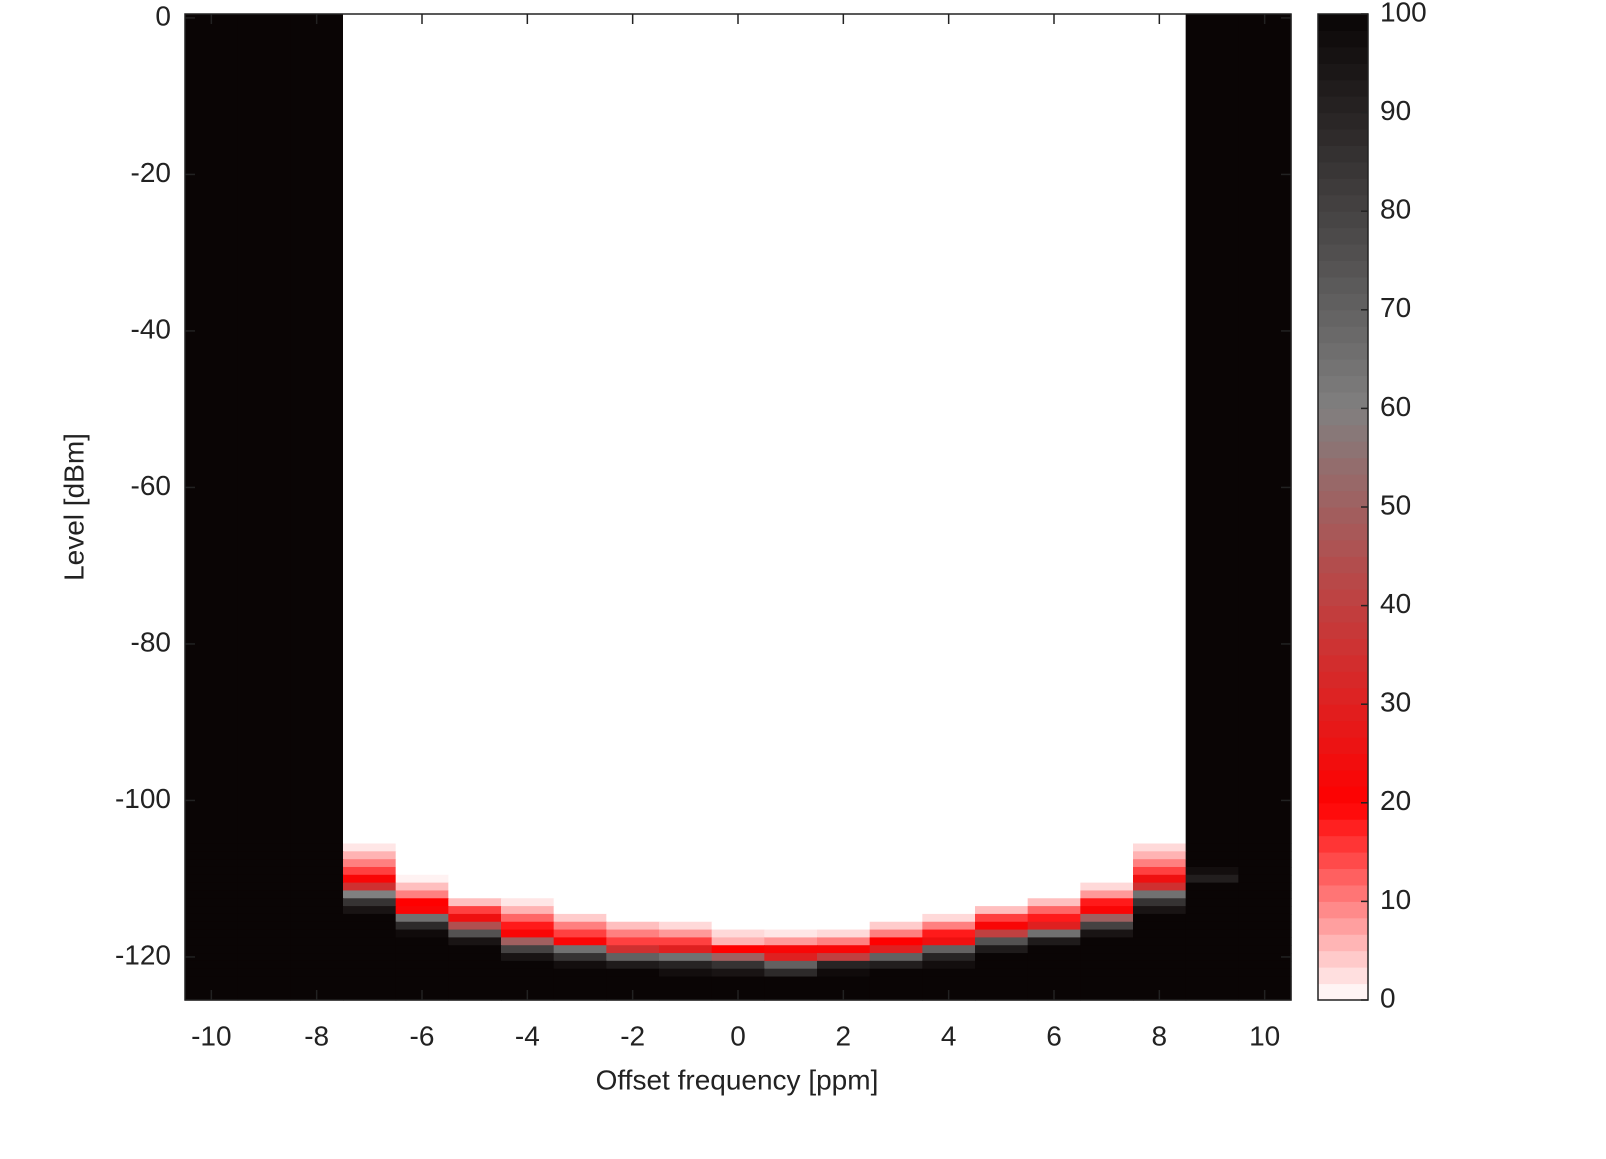 The image size is (1606, 1159). What do you see at coordinates (1054, 1035) in the screenshot?
I see `x-tick-label: 6` at bounding box center [1054, 1035].